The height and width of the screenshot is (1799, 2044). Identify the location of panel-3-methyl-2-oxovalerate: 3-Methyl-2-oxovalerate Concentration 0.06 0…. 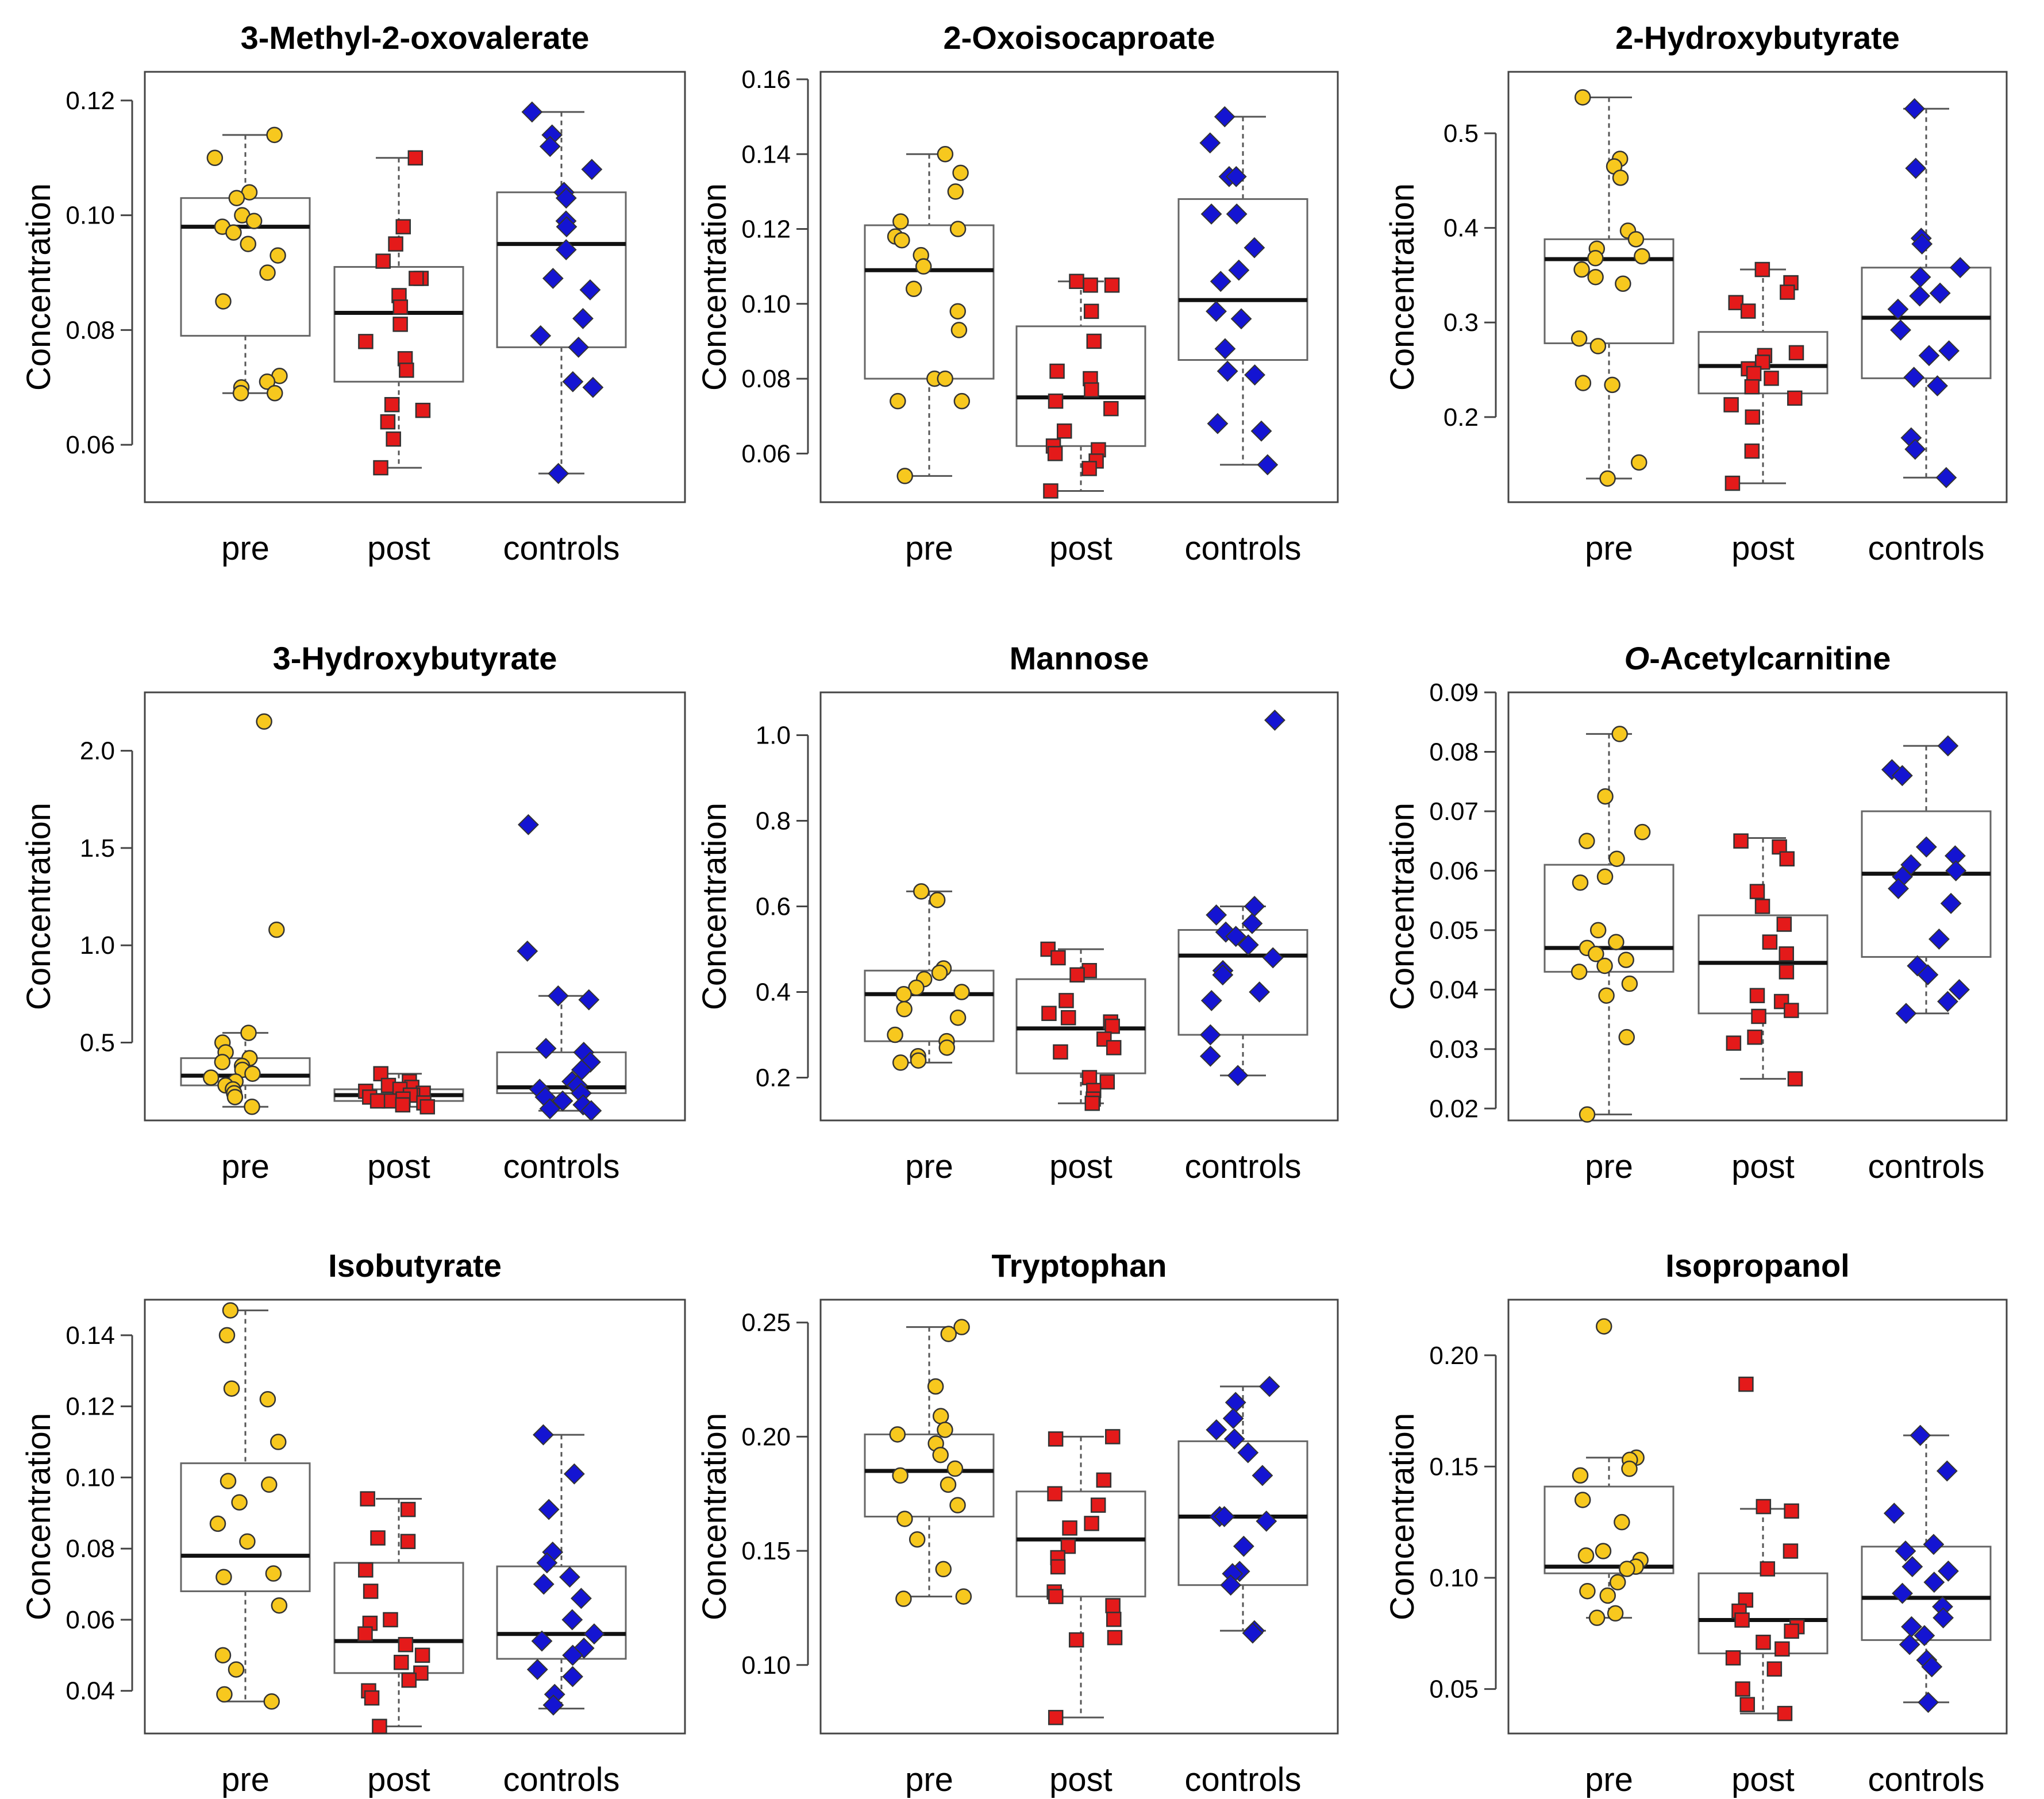
(353, 293).